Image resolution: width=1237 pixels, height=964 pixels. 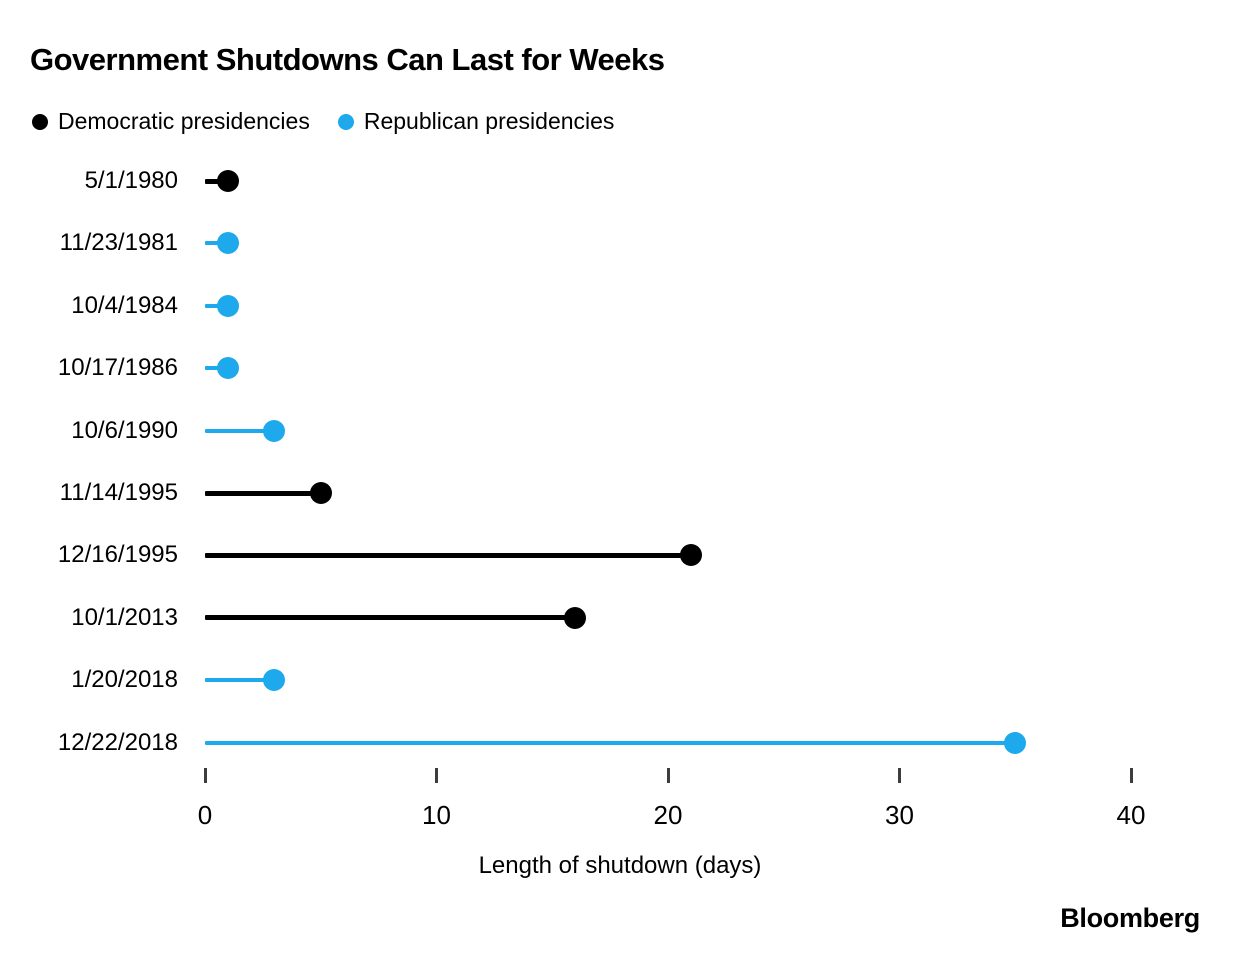 What do you see at coordinates (489, 121) in the screenshot?
I see `legend-label-republican: Republican presidencies` at bounding box center [489, 121].